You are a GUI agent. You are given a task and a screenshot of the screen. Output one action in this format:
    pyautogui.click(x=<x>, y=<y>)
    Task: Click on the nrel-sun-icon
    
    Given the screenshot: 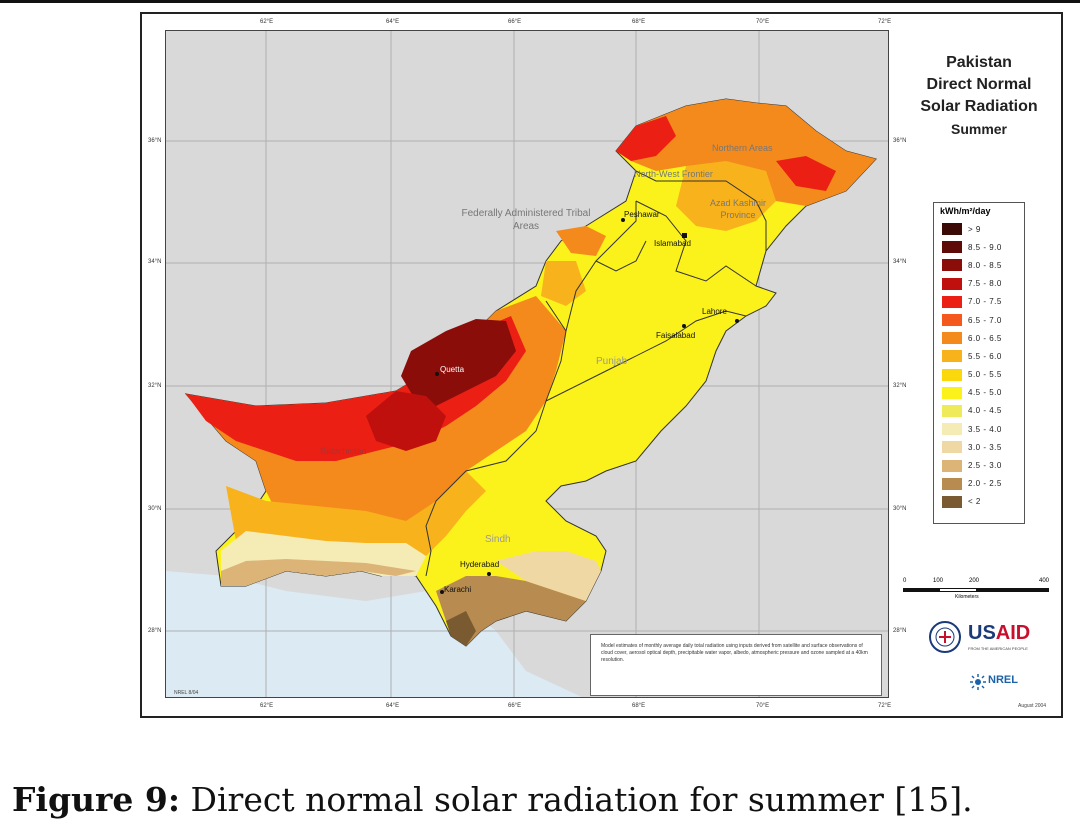 What is the action you would take?
    pyautogui.click(x=978, y=682)
    